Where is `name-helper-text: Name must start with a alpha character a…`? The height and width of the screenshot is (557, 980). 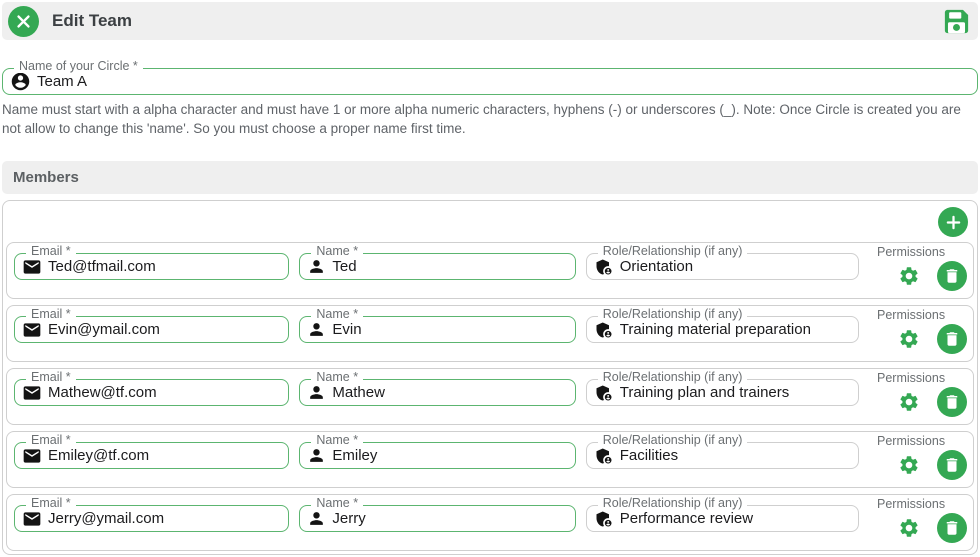
name-helper-text: Name must start with a alpha character a… is located at coordinates (481, 119).